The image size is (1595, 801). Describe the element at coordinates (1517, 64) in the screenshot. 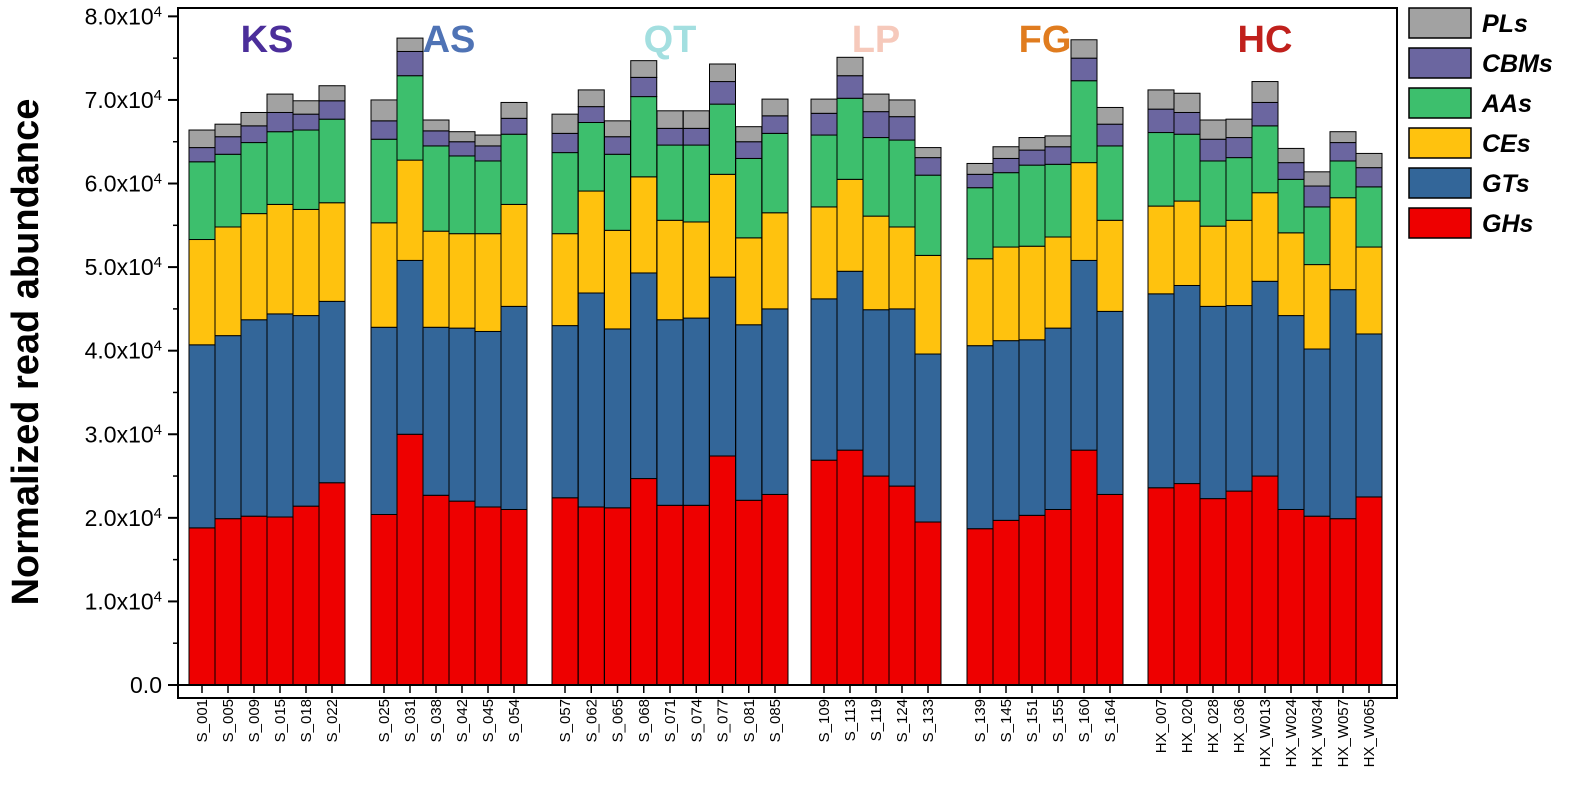

I see `legend-label-CBMs: CBMs` at that location.